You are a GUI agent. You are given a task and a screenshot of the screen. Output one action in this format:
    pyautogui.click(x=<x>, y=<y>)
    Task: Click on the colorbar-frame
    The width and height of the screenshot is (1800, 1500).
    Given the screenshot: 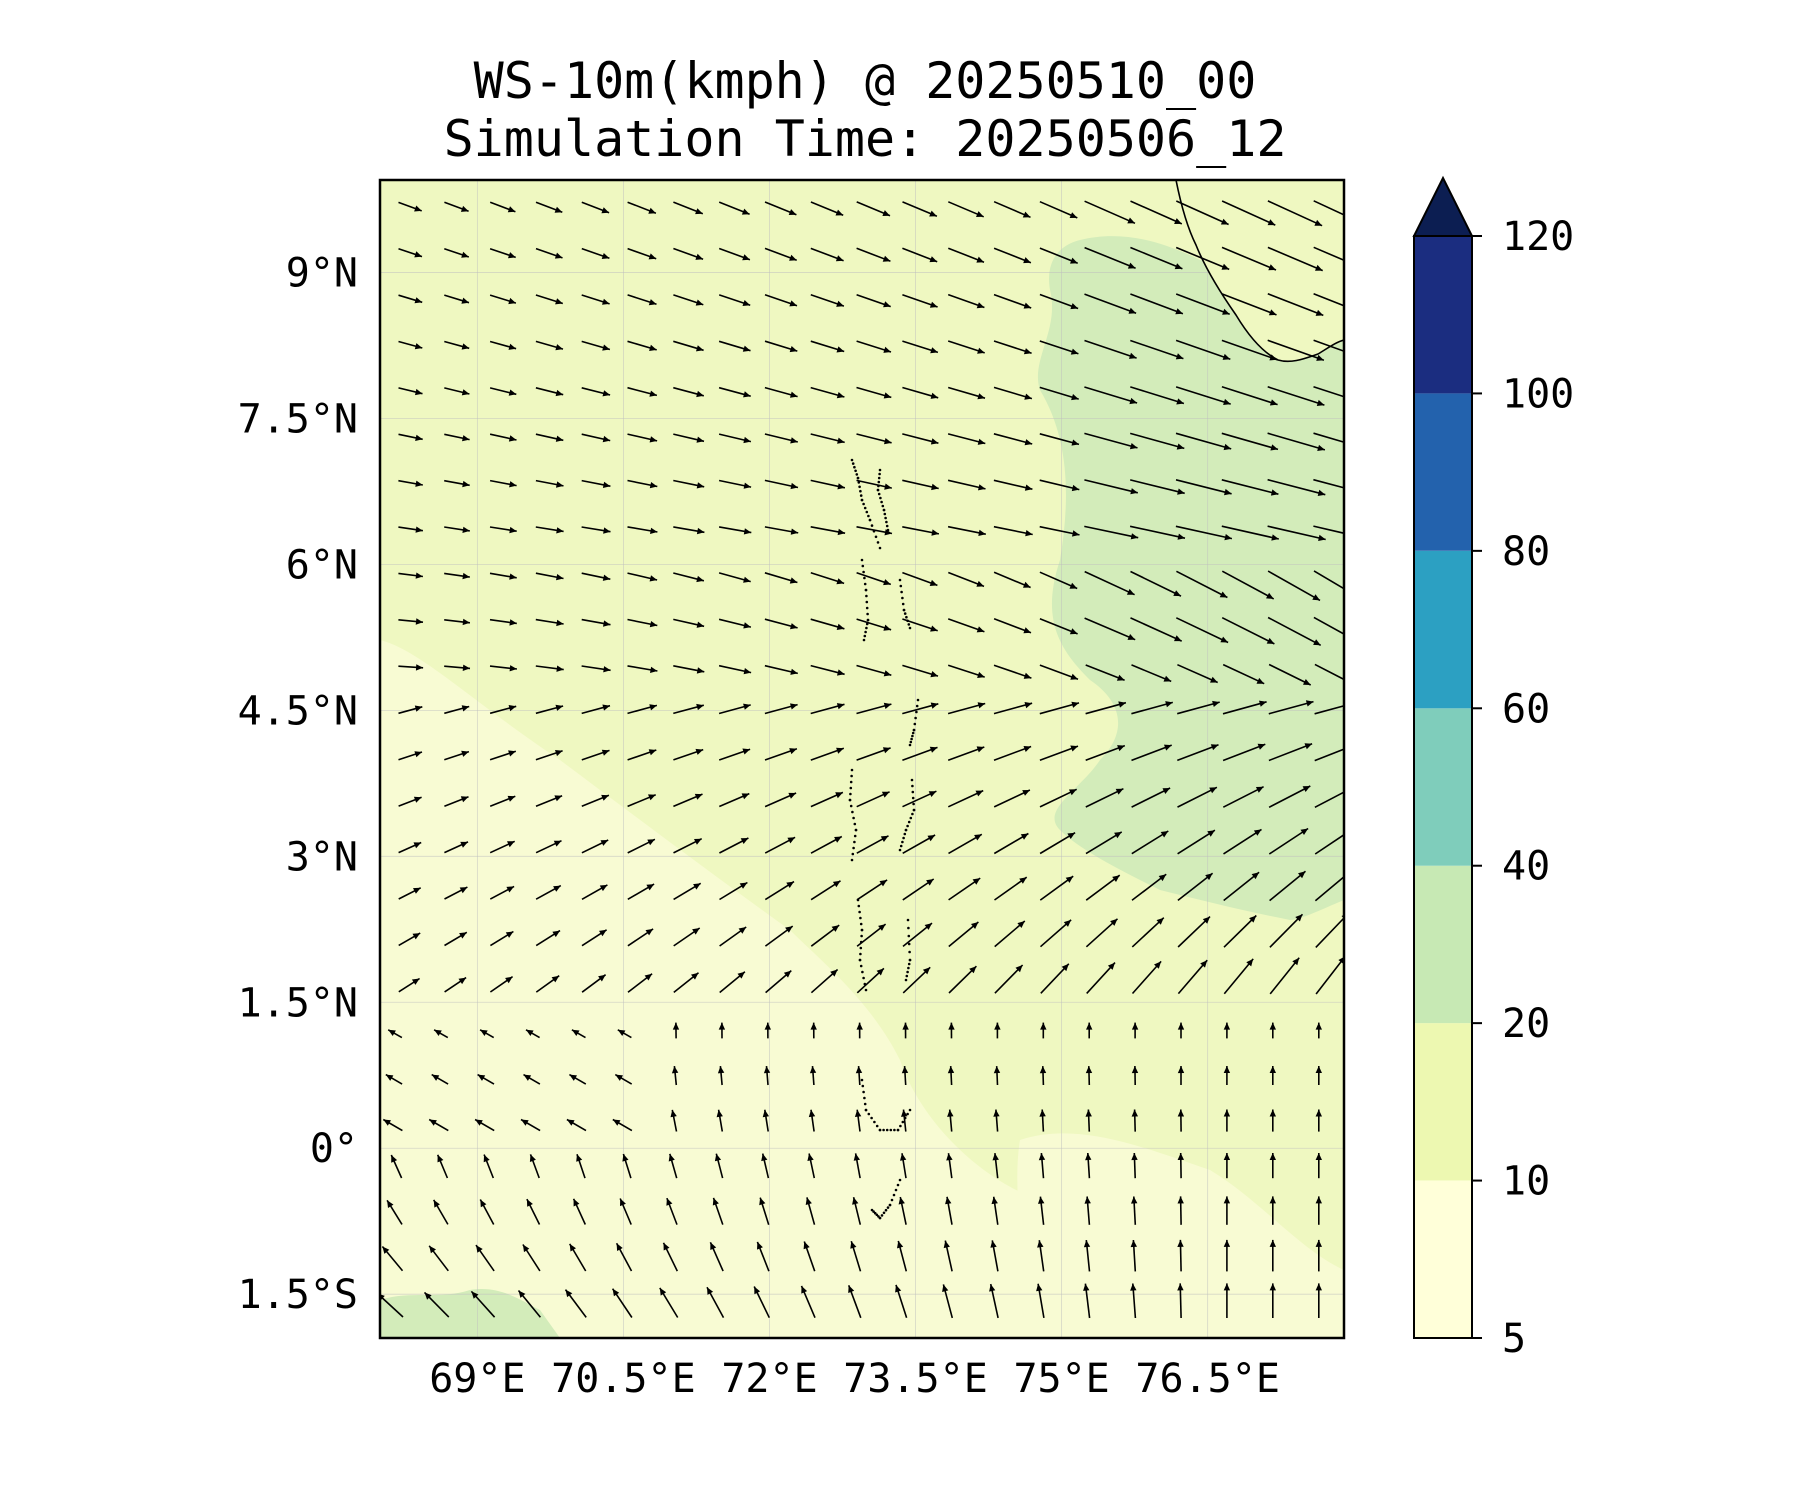 What is the action you would take?
    pyautogui.click(x=1443, y=787)
    